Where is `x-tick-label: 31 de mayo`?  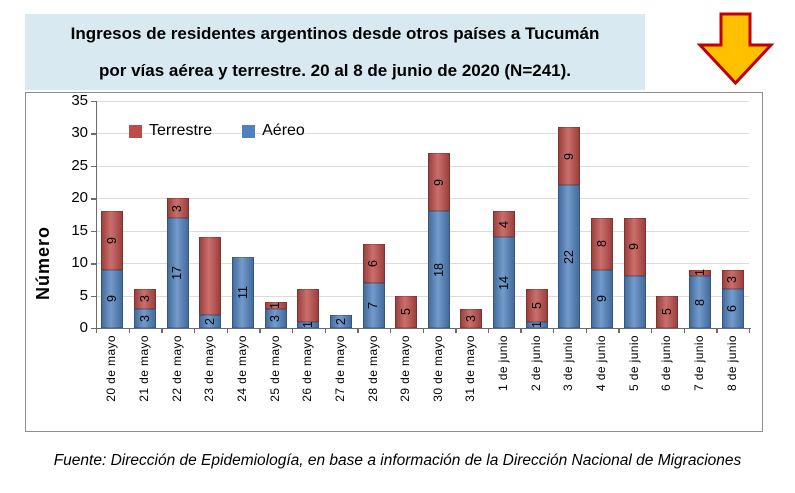 x-tick-label: 31 de mayo is located at coordinates (470, 368).